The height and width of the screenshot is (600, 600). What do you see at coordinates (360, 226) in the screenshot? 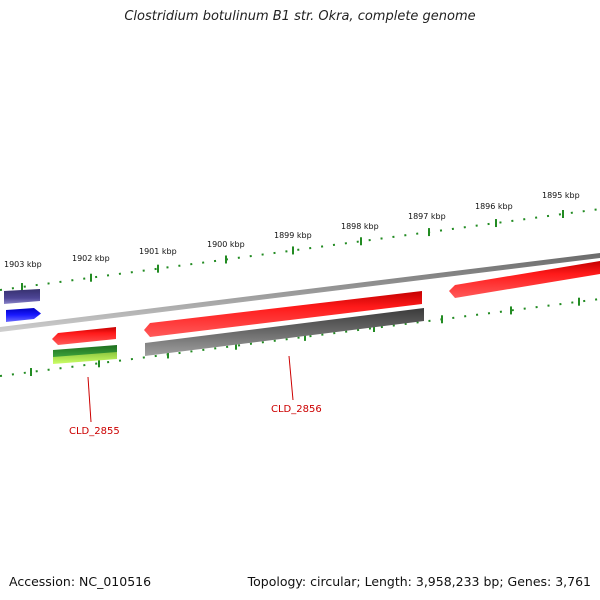
I see `tick-label-1898: 1898 kbp` at bounding box center [360, 226].